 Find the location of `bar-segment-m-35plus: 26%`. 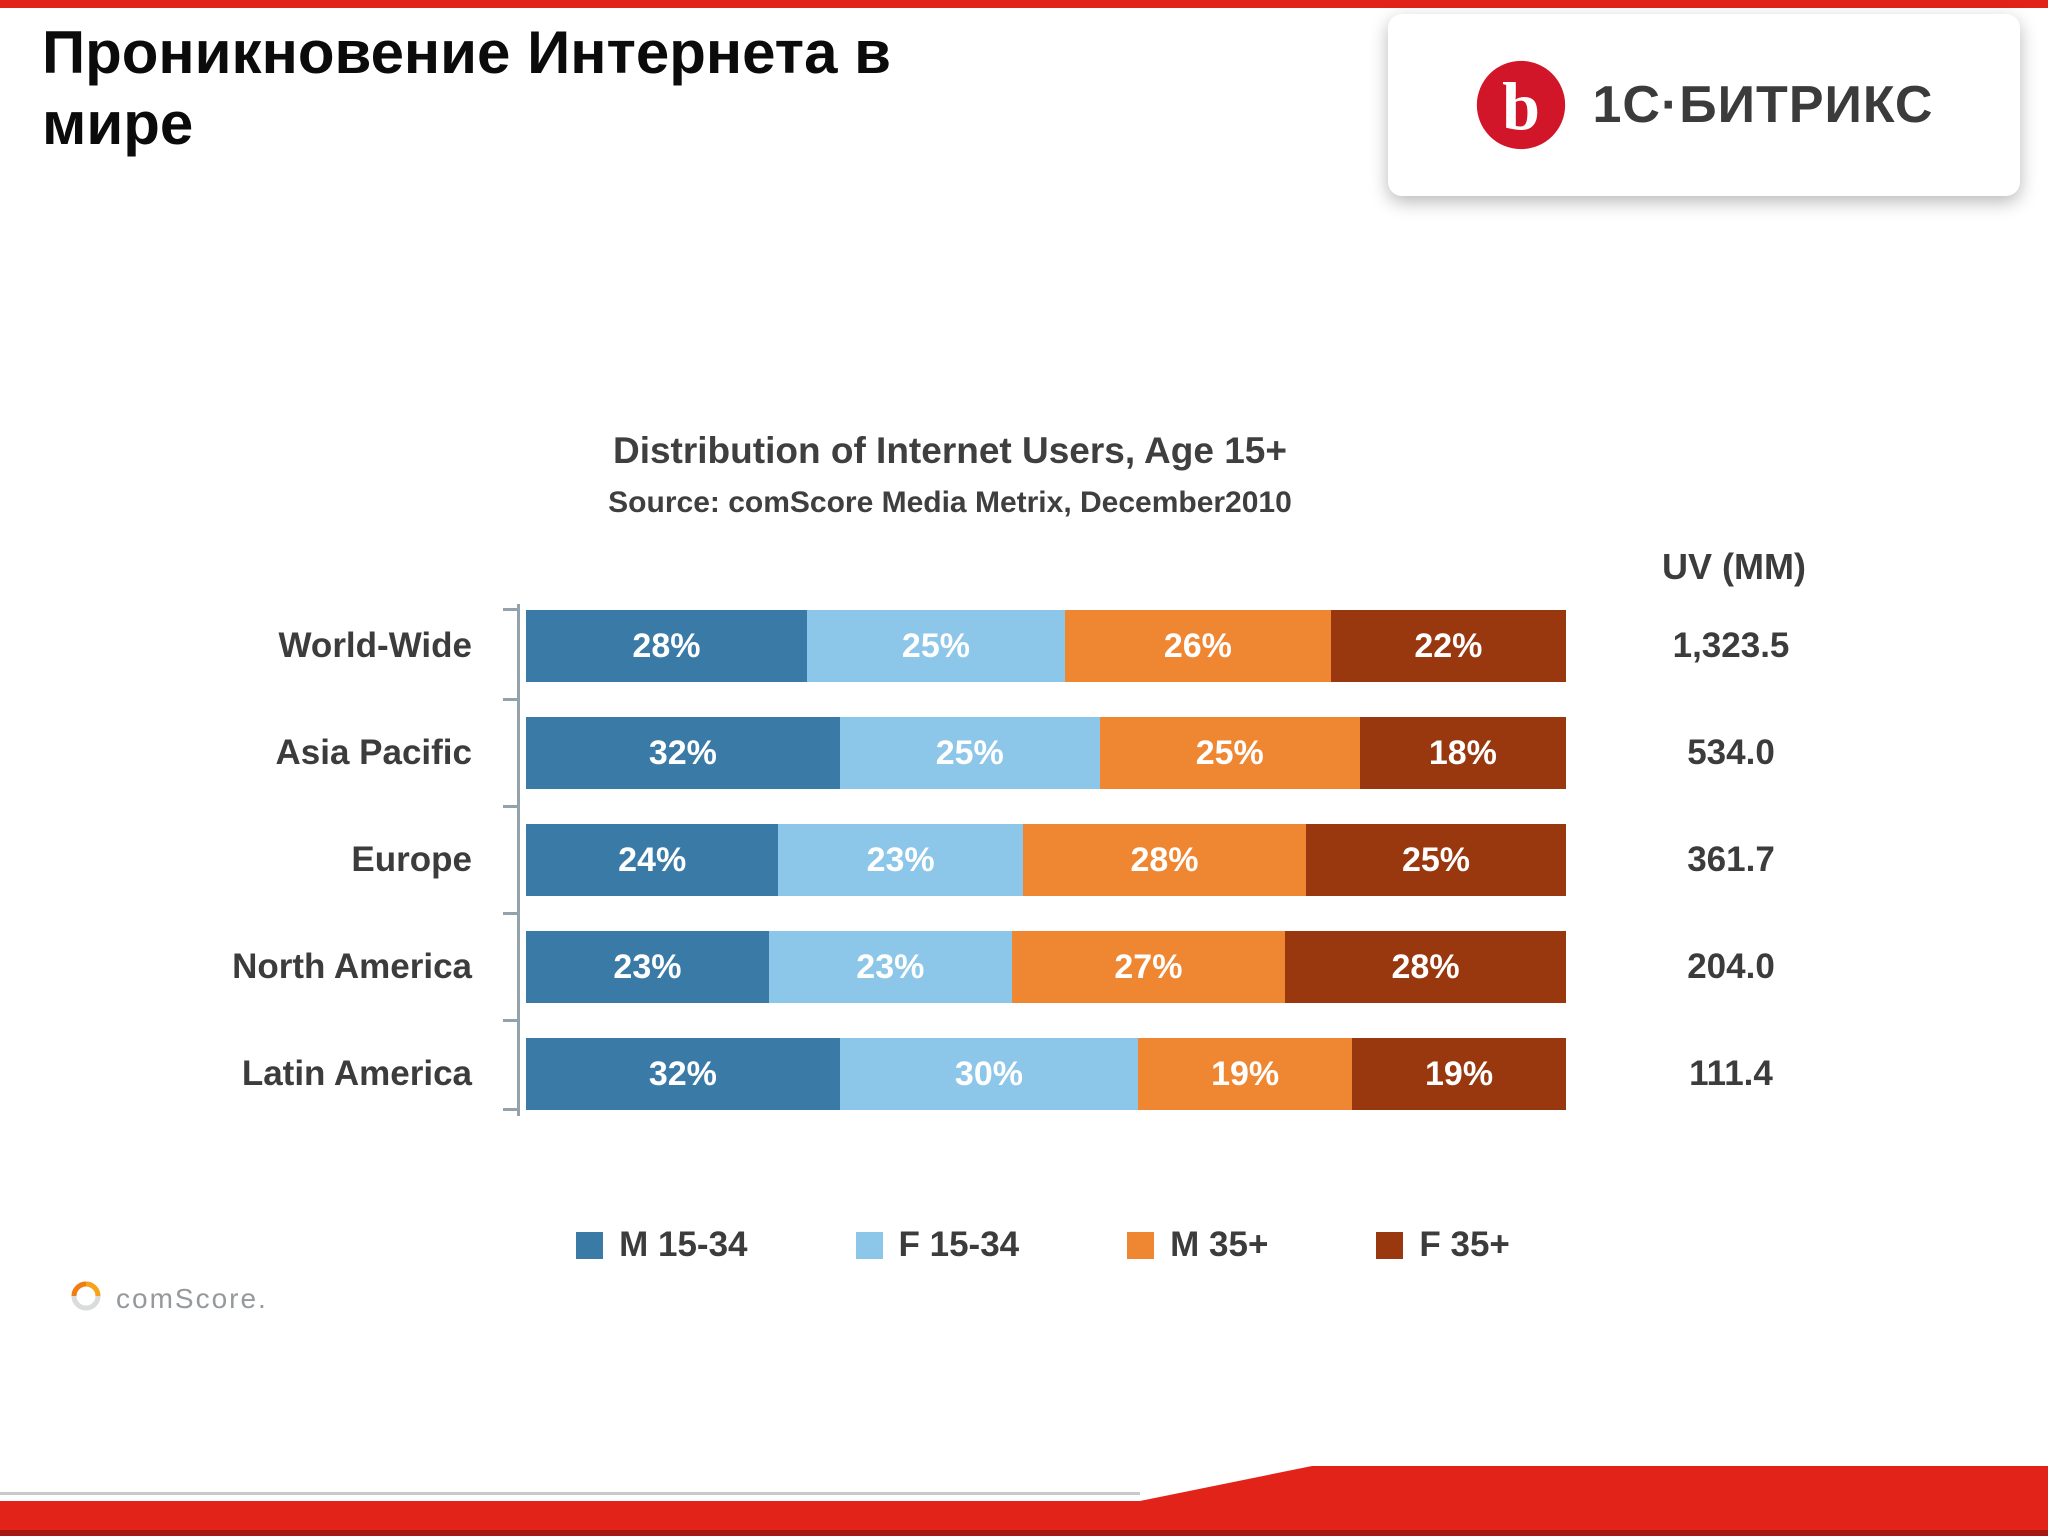

bar-segment-m-35plus: 26% is located at coordinates (1198, 646).